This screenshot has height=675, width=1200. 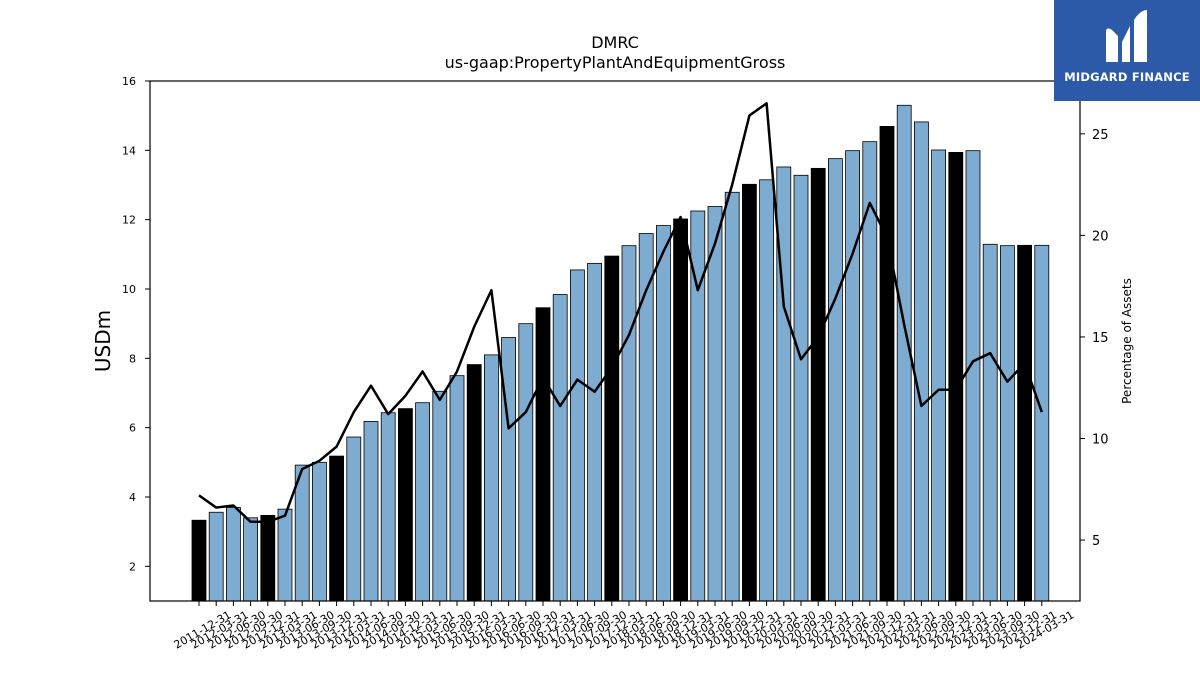 I want to click on y-axis-label: USDm, so click(x=103, y=341).